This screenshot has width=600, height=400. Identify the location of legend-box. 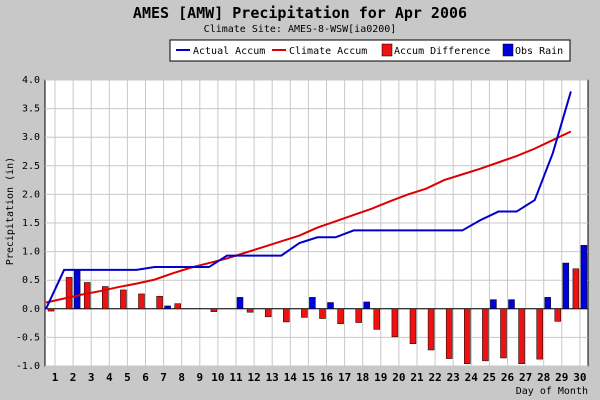
(370, 50).